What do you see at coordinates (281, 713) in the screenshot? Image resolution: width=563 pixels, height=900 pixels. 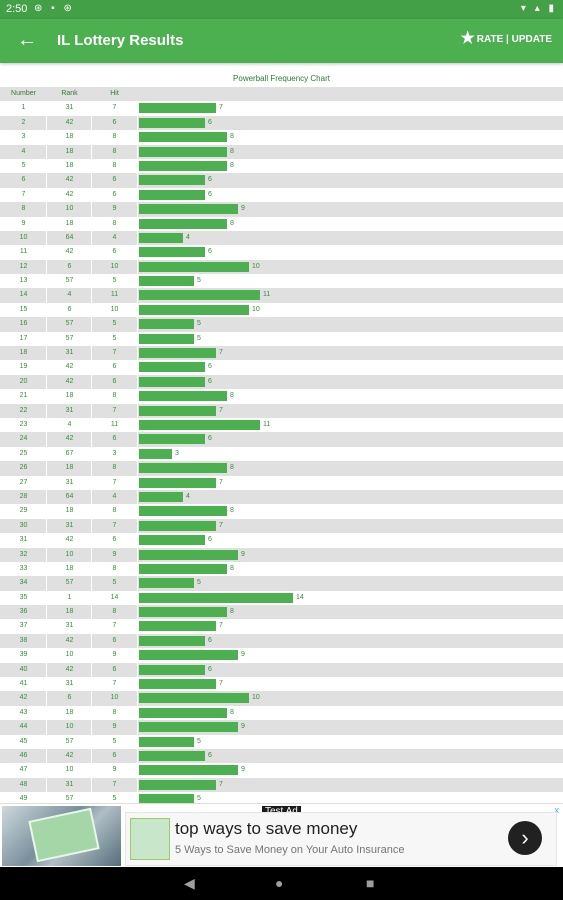 I see `table-row: 43 18 8 8` at bounding box center [281, 713].